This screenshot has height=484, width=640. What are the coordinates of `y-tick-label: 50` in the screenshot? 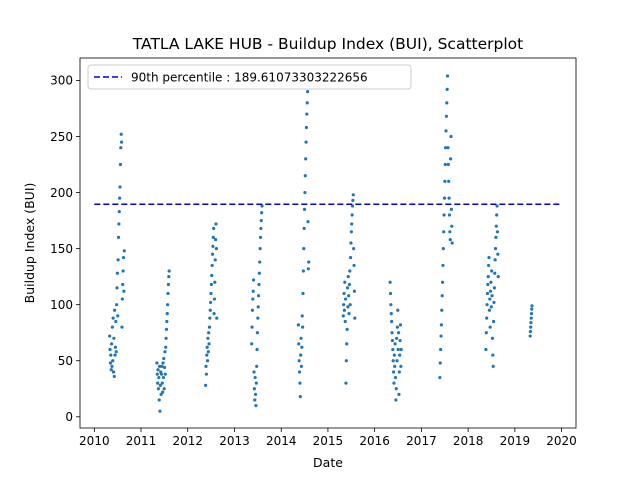 It's located at (65, 361).